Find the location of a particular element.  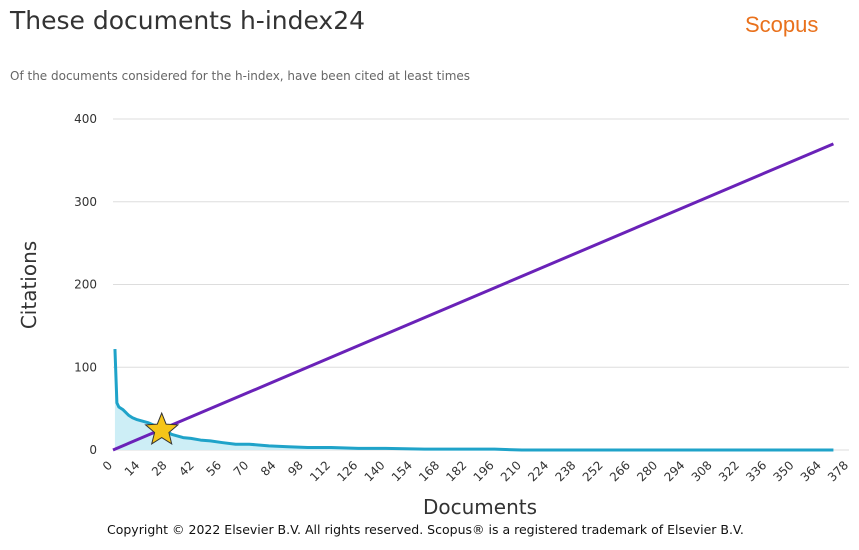

x-tick-label: 112 is located at coordinates (320, 471).